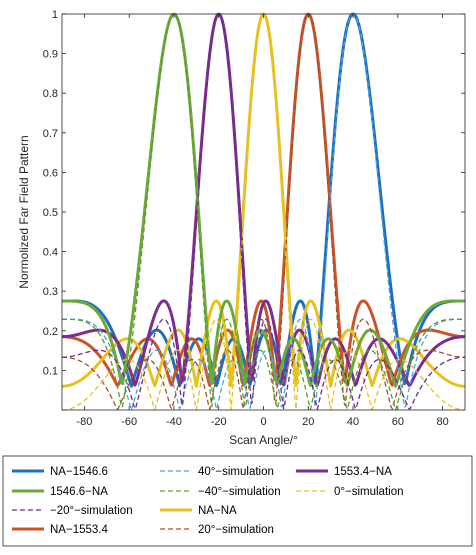 Image resolution: width=476 pixels, height=555 pixels. I want to click on x-tick-label-1: -60, so click(129, 422).